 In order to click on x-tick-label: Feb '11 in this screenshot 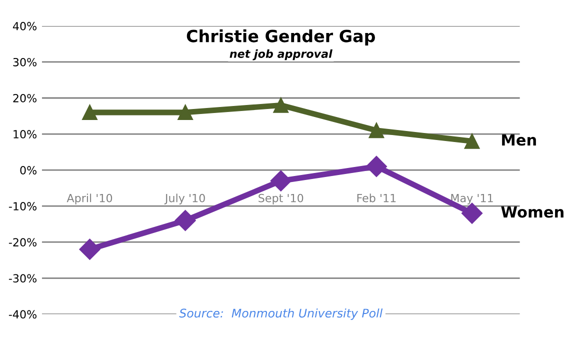, I will do `click(376, 198)`.